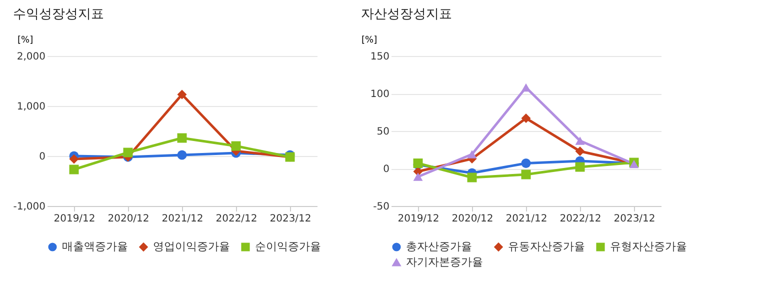  Describe the element at coordinates (381, 207) in the screenshot. I see `y-tick-label: -50` at that location.